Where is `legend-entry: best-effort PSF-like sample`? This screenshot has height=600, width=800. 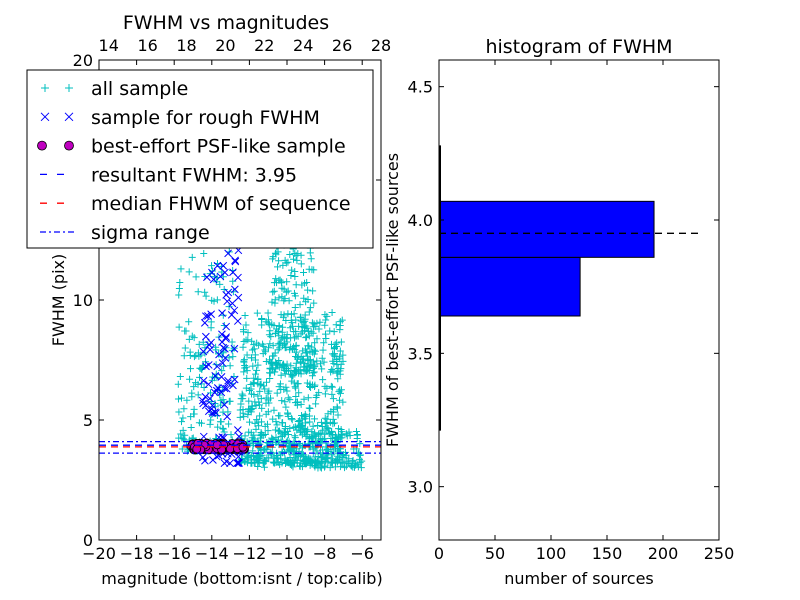
legend-entry: best-effort PSF-like sample is located at coordinates (191, 147).